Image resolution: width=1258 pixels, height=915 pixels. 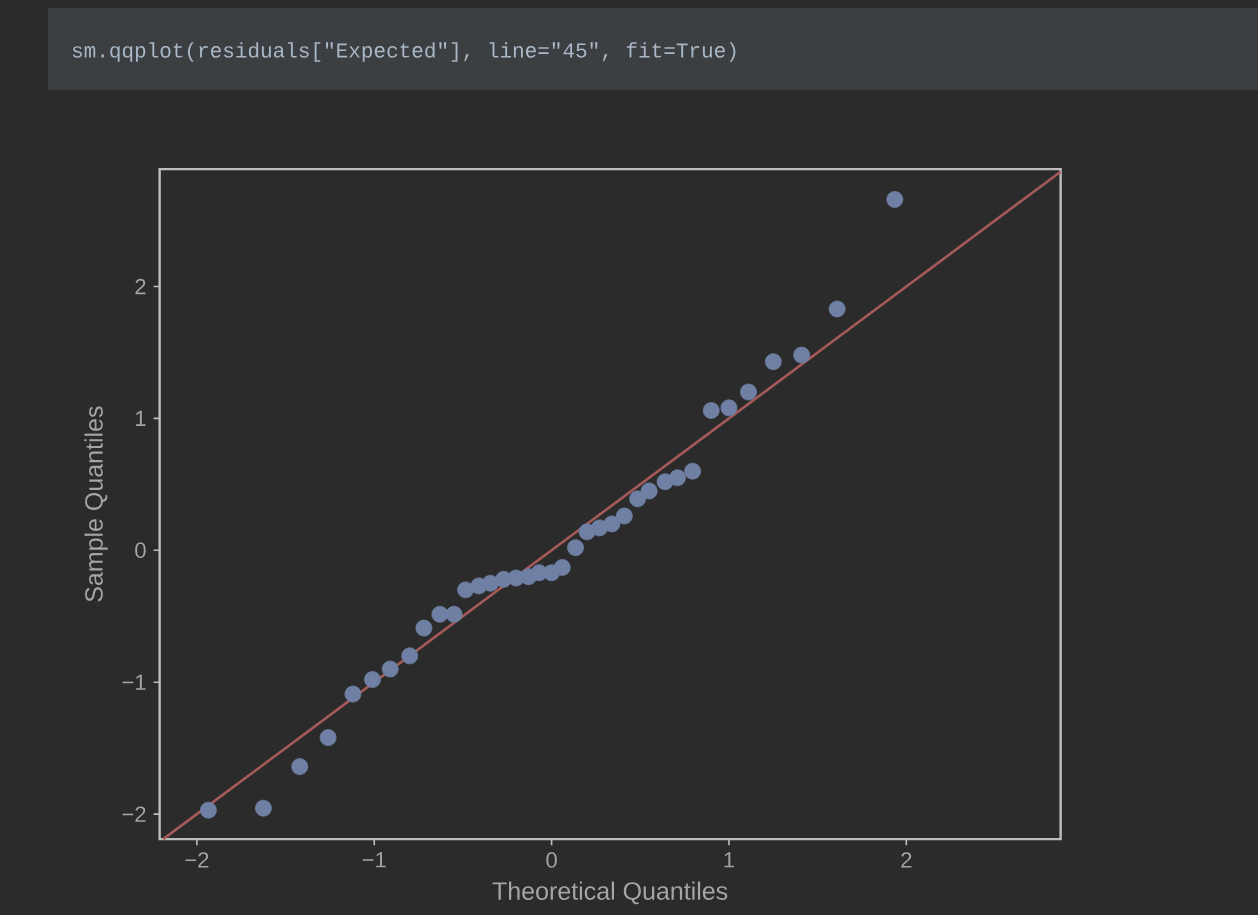 What do you see at coordinates (404, 52) in the screenshot?
I see `text: sm.qqplot(residuals["Expected"], line="45", fit=True)` at bounding box center [404, 52].